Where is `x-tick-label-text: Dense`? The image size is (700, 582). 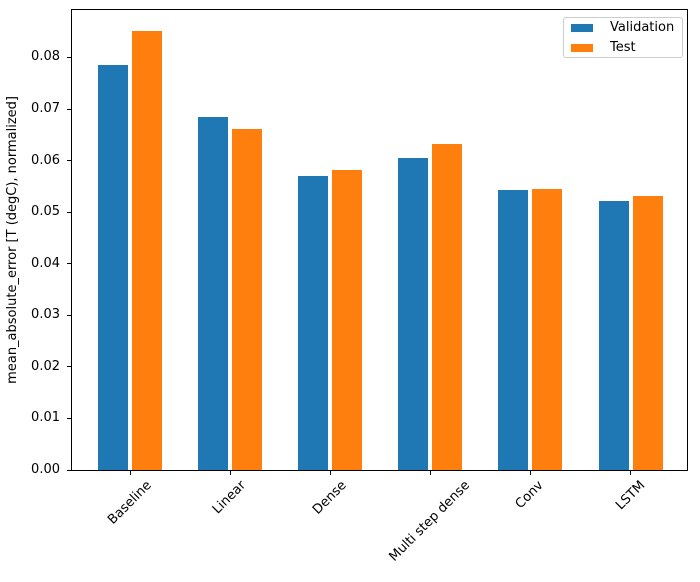 x-tick-label-text: Dense is located at coordinates (330, 498).